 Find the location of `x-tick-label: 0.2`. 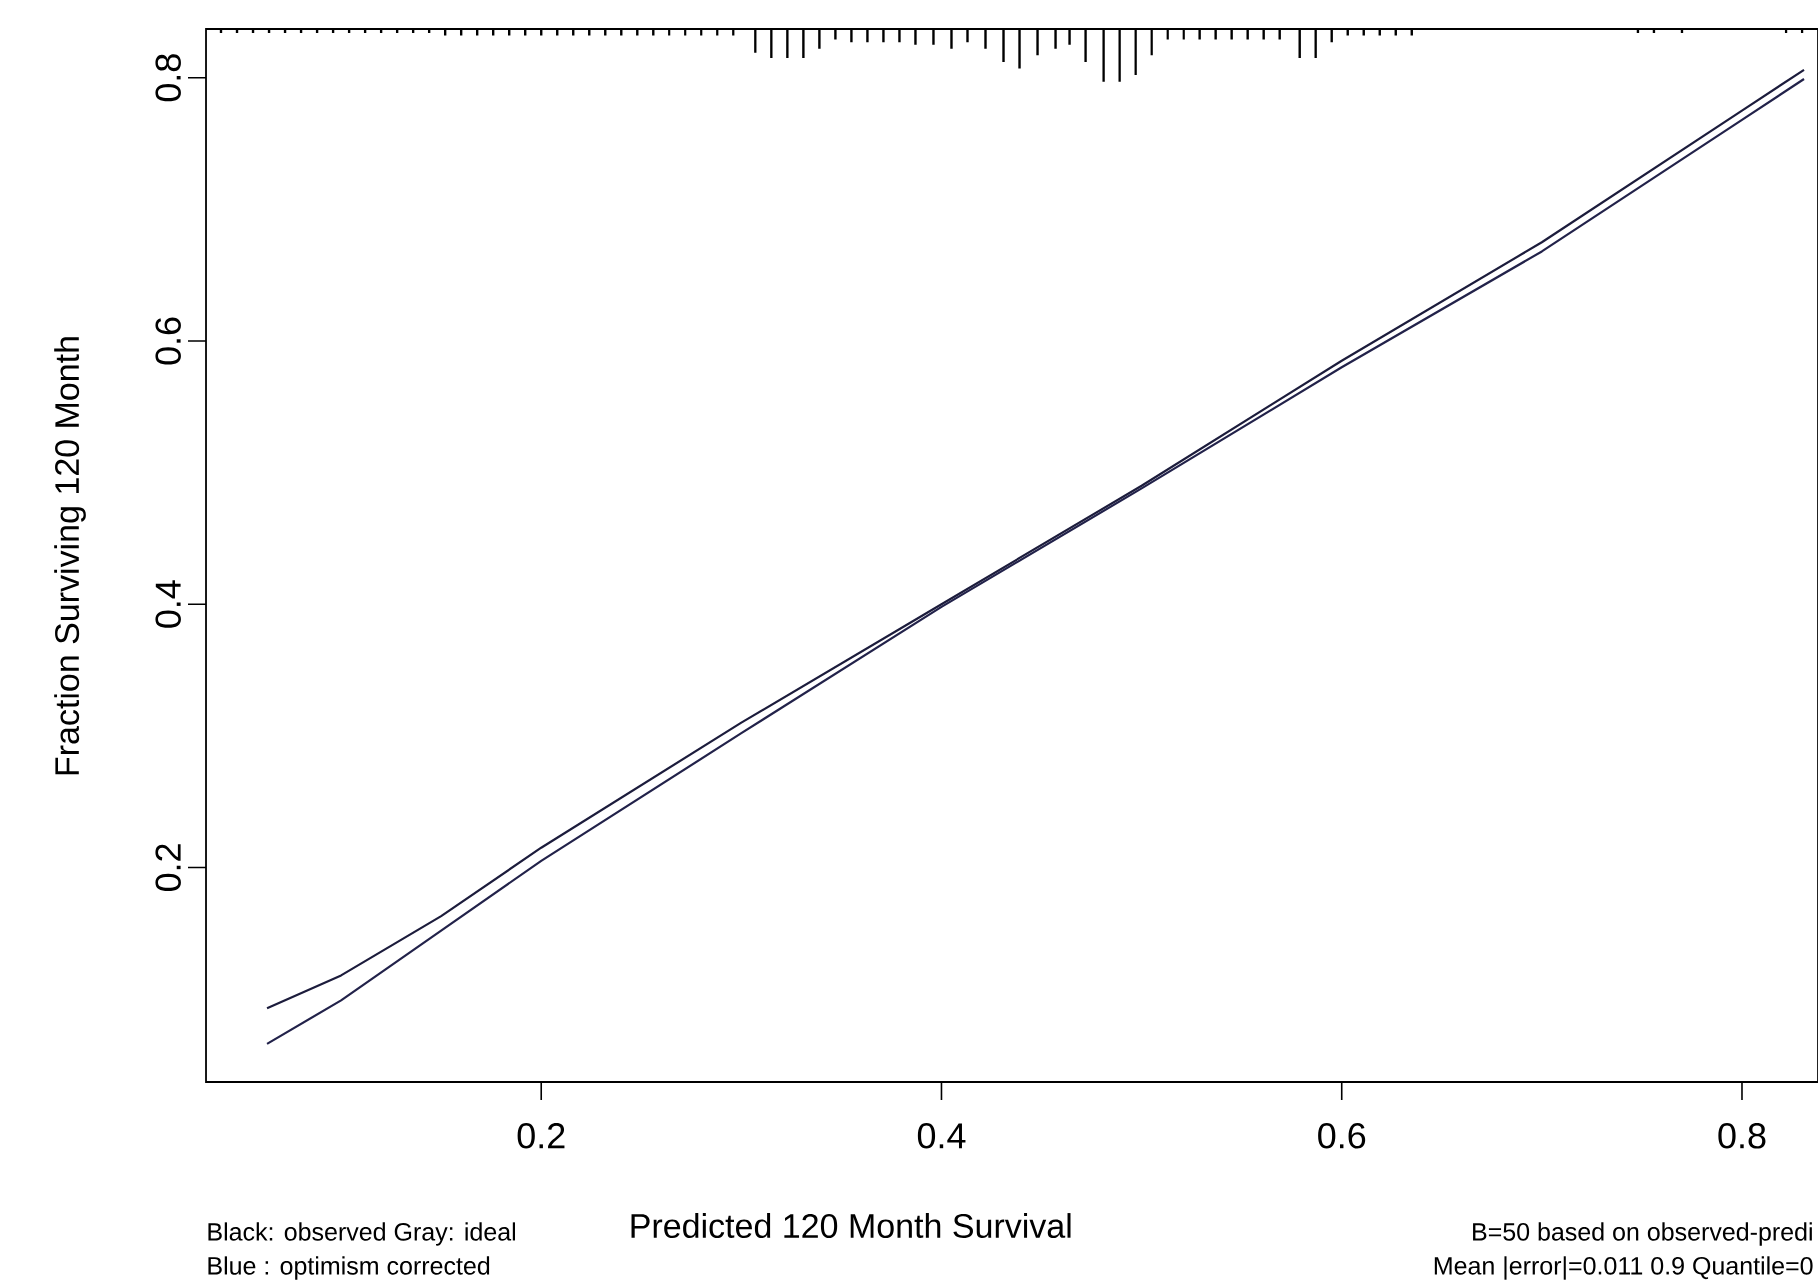

x-tick-label: 0.2 is located at coordinates (541, 1136).